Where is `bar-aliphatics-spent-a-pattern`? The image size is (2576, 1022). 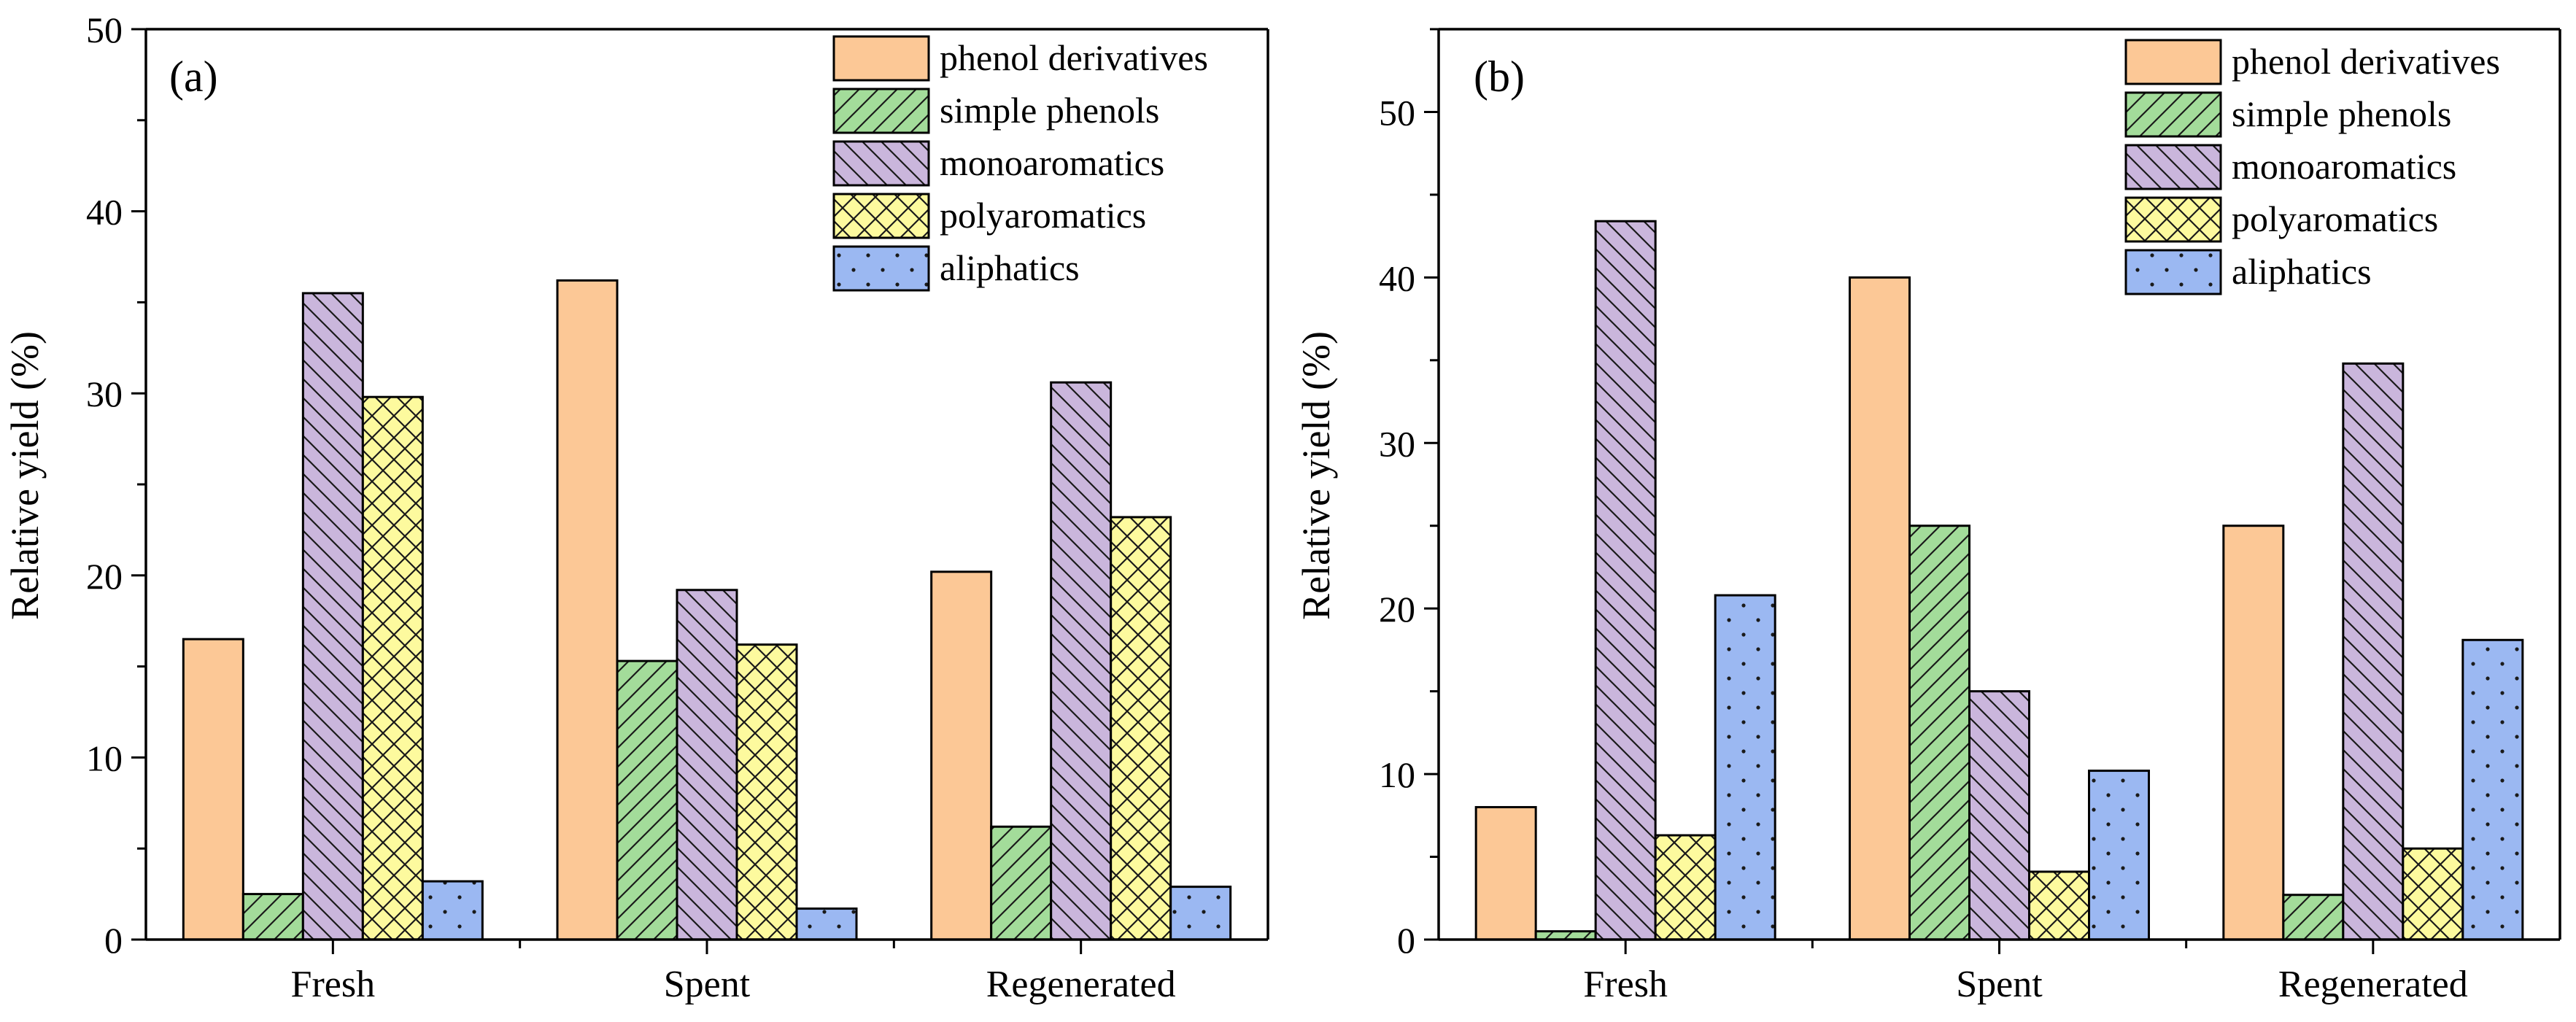
bar-aliphatics-spent-a-pattern is located at coordinates (826, 924).